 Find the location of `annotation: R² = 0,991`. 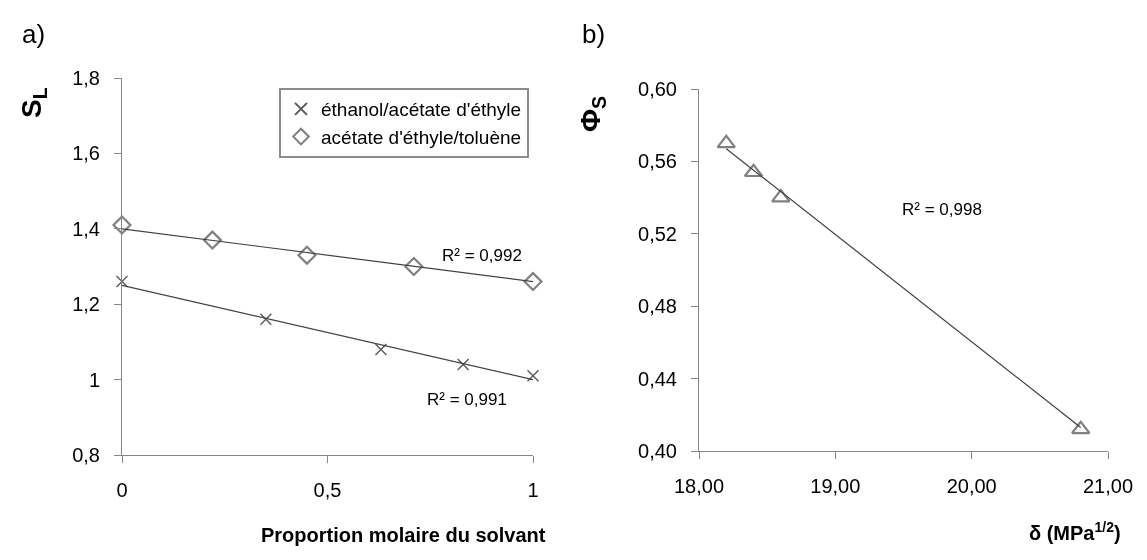

annotation: R² = 0,991 is located at coordinates (467, 399).